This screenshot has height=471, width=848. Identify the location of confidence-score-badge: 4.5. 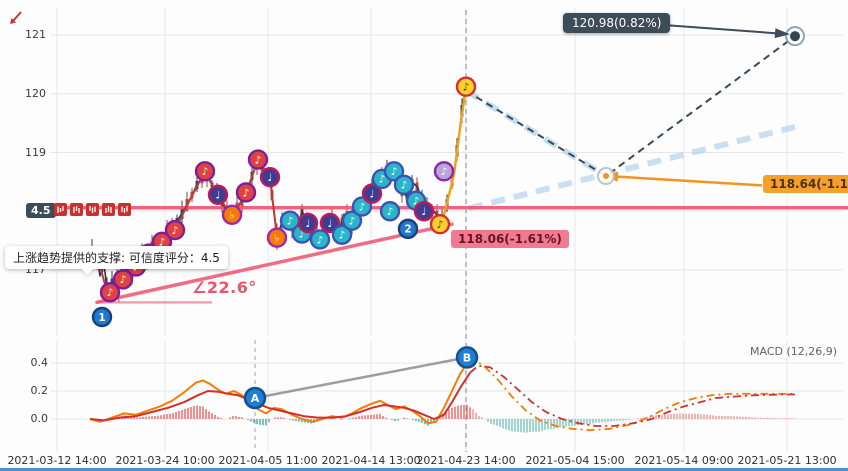
(41, 210).